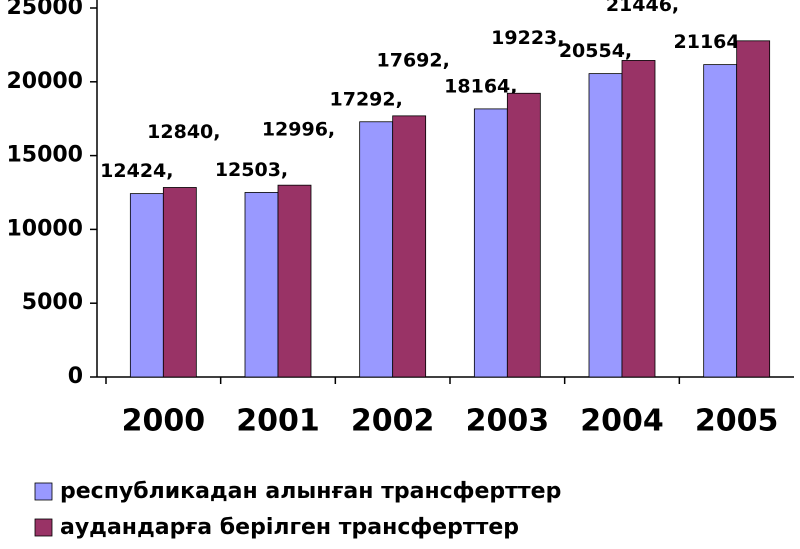 This screenshot has height=549, width=800. I want to click on x-tick-label: 2003, so click(508, 421).